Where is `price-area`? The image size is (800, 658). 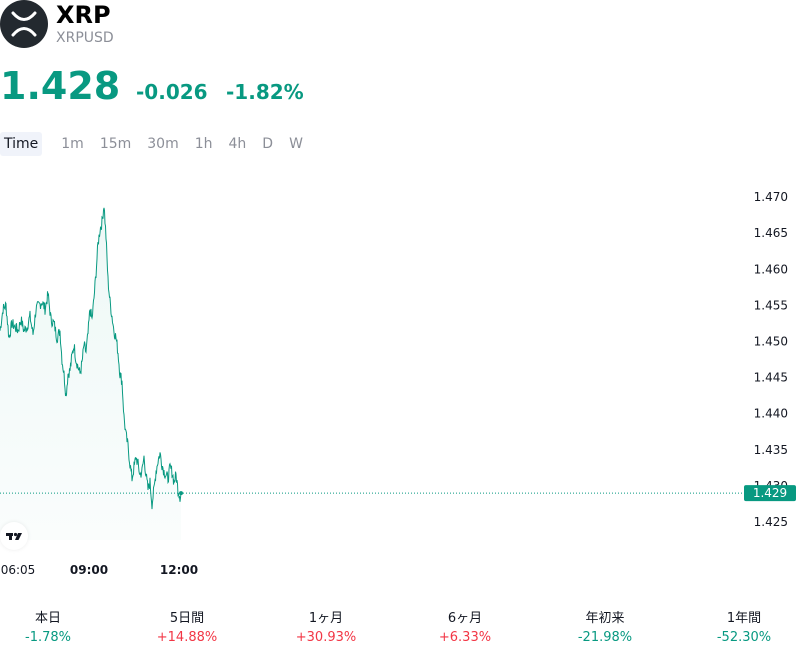 price-area is located at coordinates (90, 373).